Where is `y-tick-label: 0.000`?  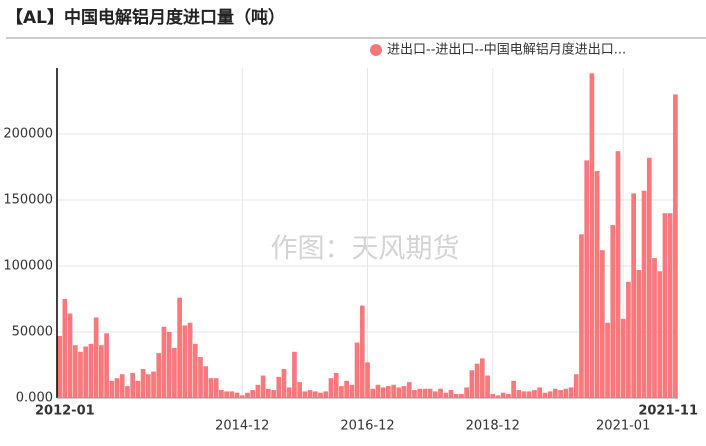 y-tick-label: 0.000 is located at coordinates (34, 398).